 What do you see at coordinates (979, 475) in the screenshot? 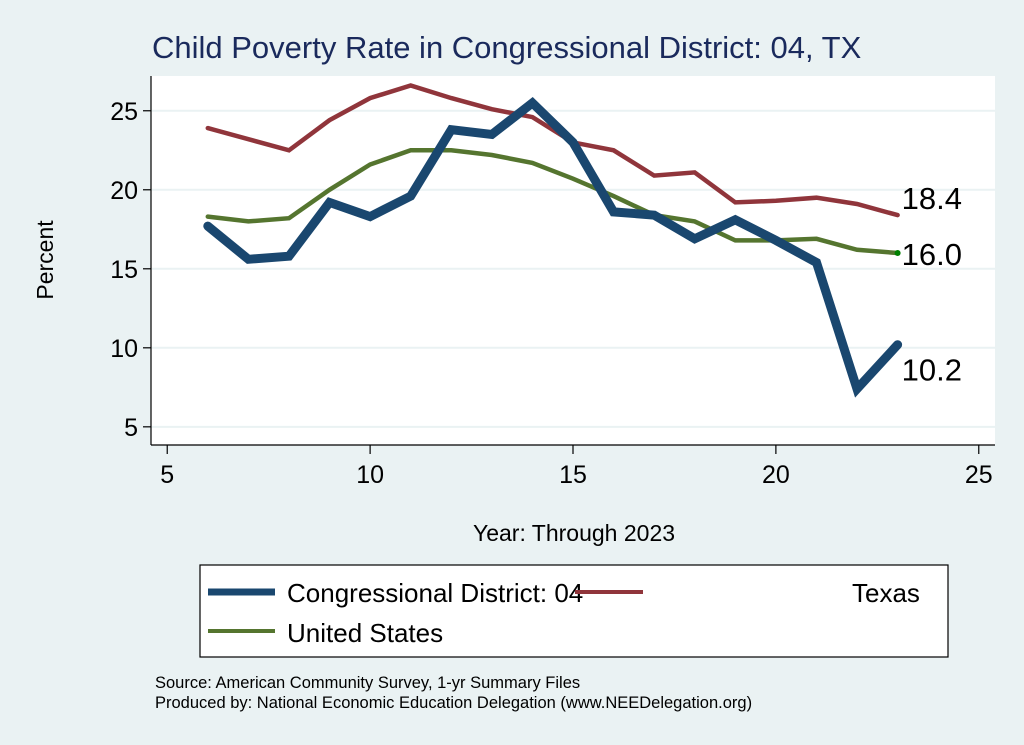
I see `x-tick-label: 25` at bounding box center [979, 475].